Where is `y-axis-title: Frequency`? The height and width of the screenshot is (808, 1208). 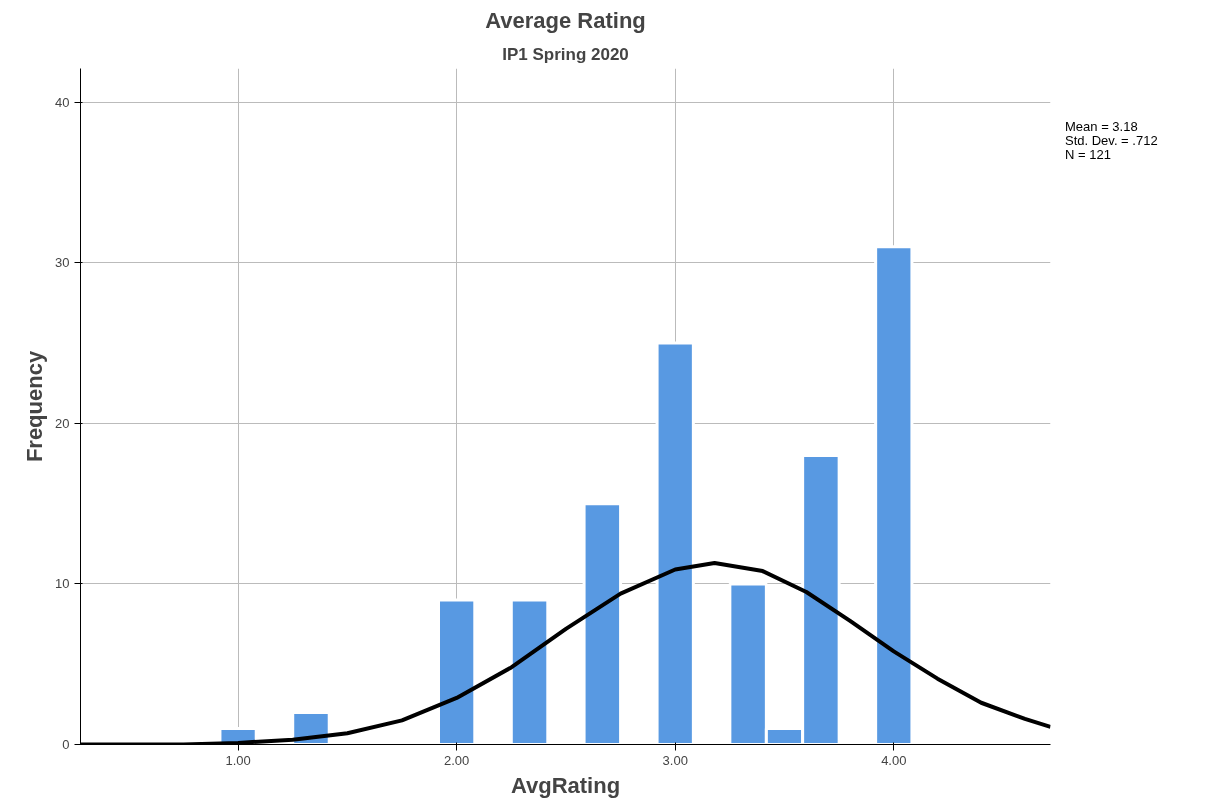
y-axis-title: Frequency is located at coordinates (35, 406).